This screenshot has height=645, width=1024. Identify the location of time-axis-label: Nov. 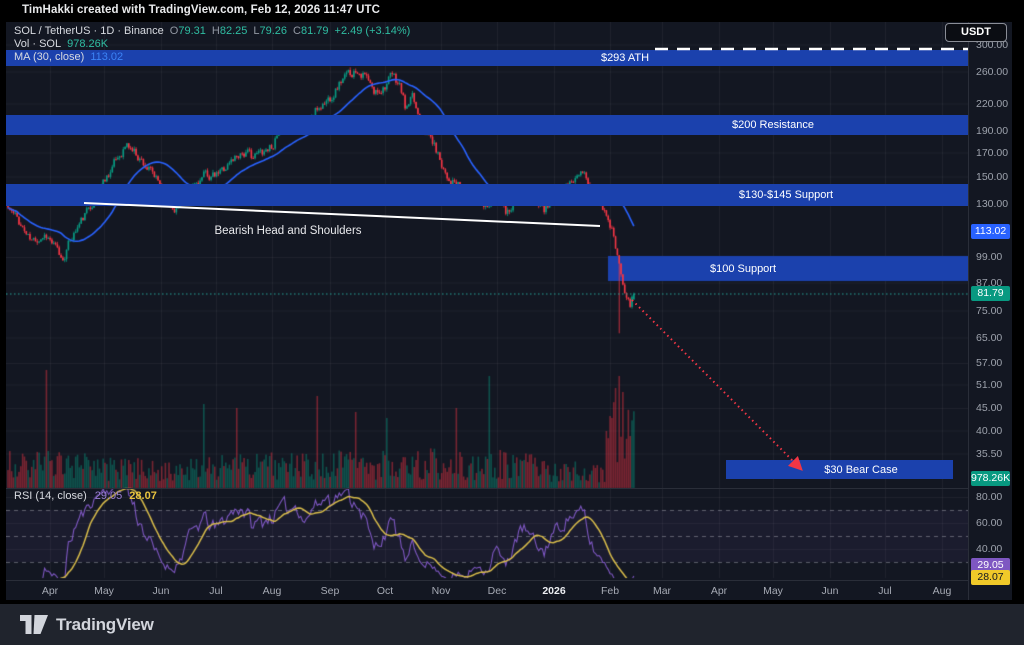
(441, 591).